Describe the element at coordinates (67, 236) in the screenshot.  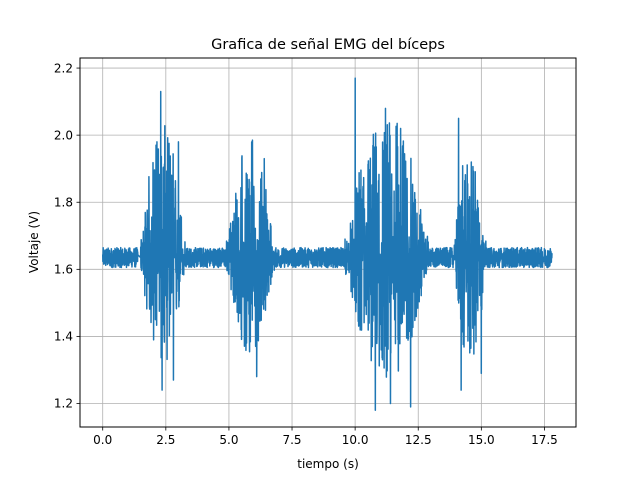
I see `y-axis-ticks: 1.2 1.4 1.6 1.8 2.0 2.2` at that location.